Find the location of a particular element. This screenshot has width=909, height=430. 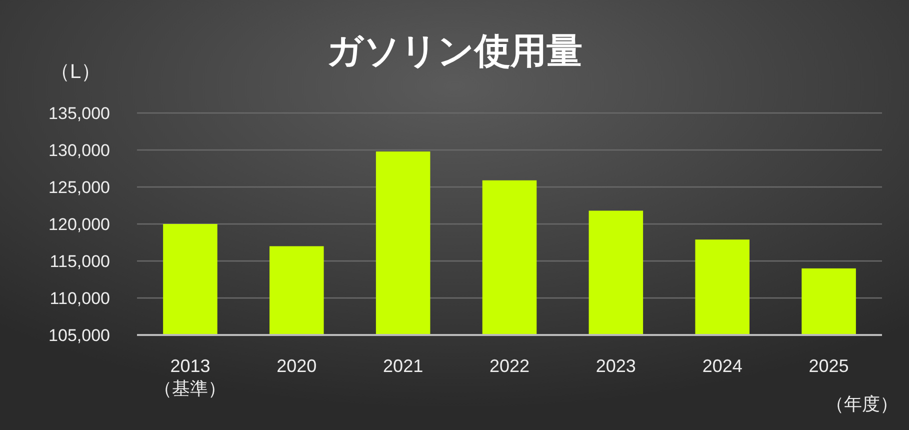

ytick: 120,000 is located at coordinates (79, 224).